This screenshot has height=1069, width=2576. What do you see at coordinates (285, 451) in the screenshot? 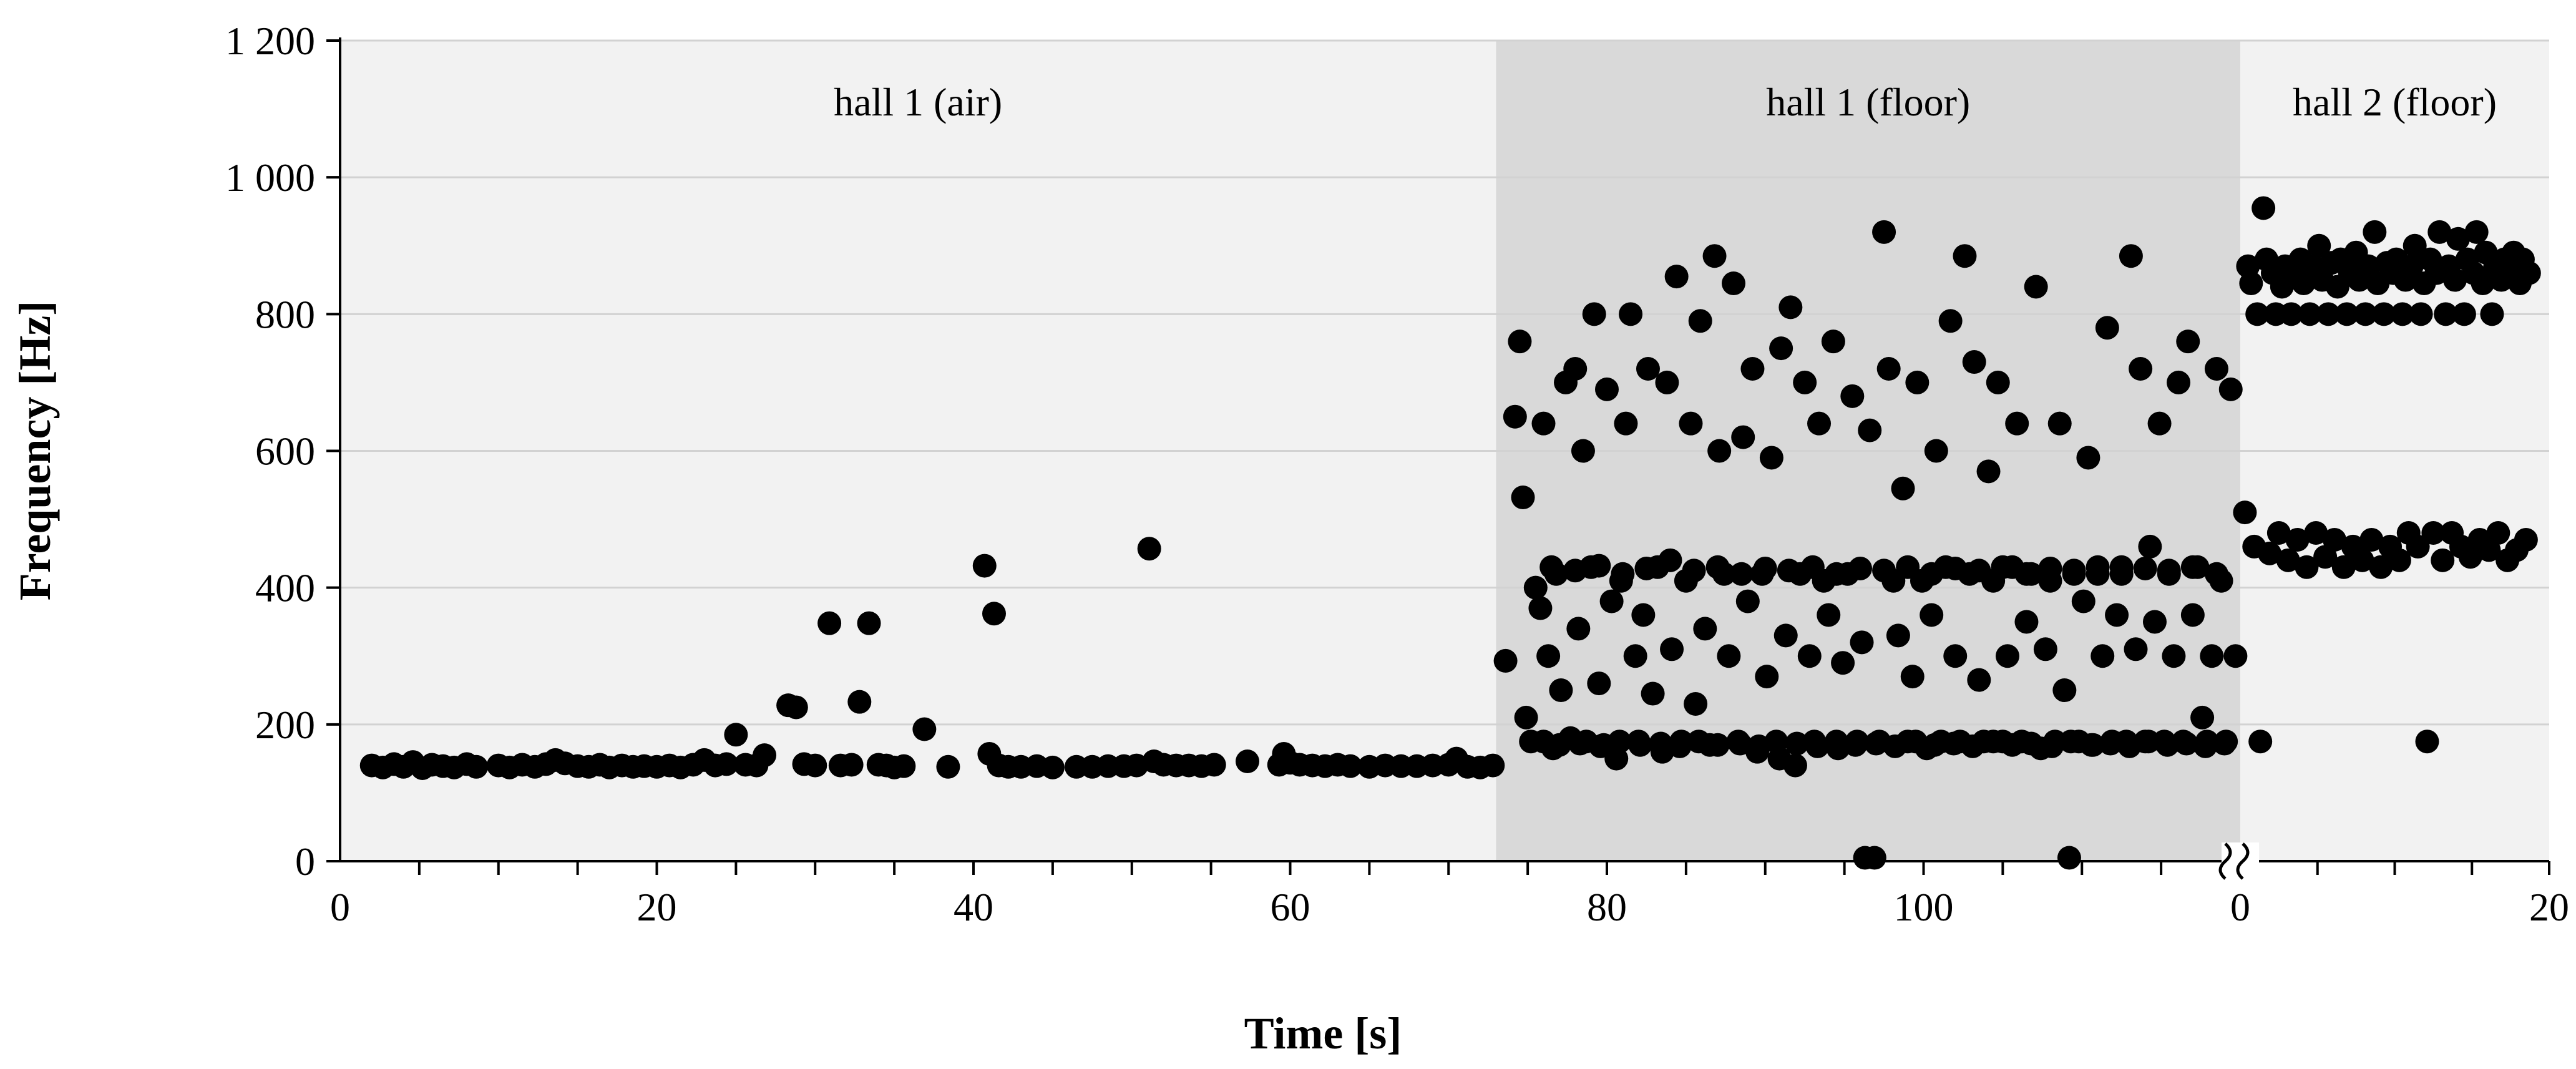
I see `y-tick-label-3: 600` at bounding box center [285, 451].